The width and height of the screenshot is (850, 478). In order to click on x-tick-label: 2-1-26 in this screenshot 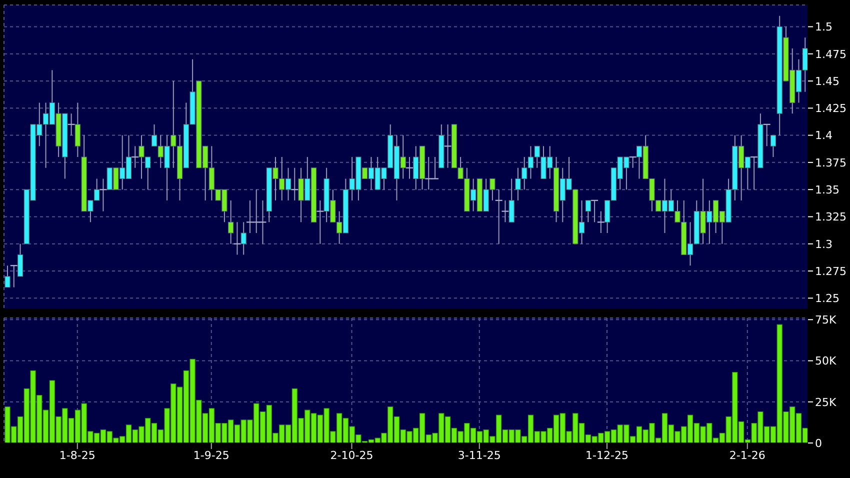, I will do `click(747, 455)`.